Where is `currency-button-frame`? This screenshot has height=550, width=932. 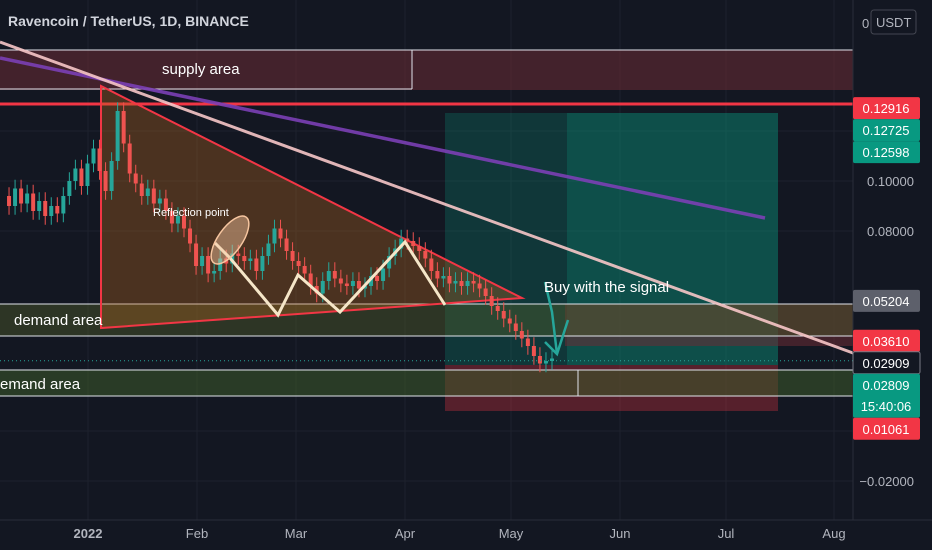 currency-button-frame is located at coordinates (893, 22).